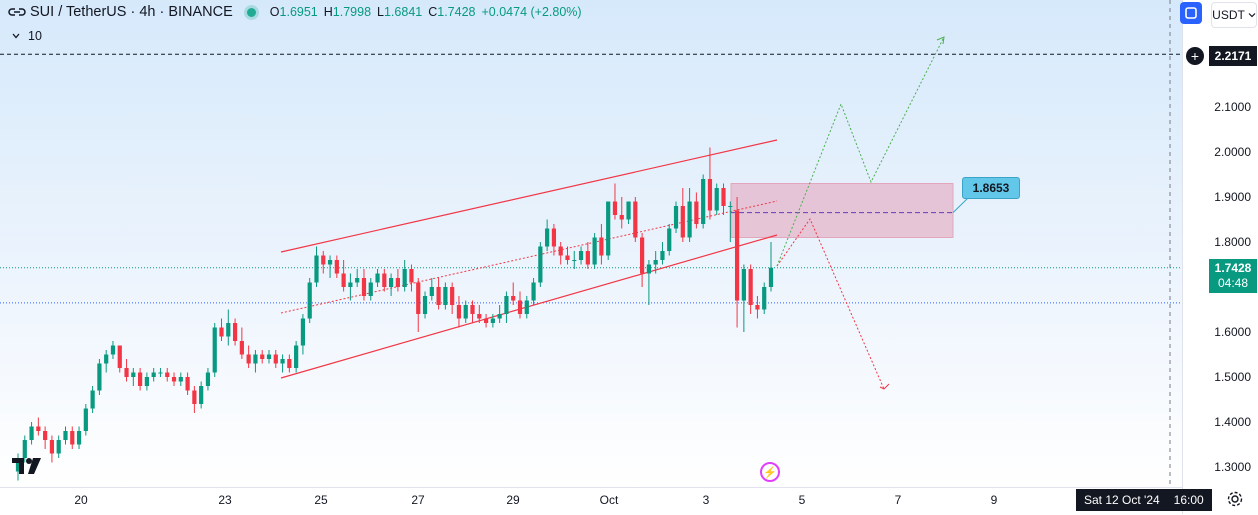  What do you see at coordinates (293, 12) in the screenshot?
I see `ohlc-open: O1.6951` at bounding box center [293, 12].